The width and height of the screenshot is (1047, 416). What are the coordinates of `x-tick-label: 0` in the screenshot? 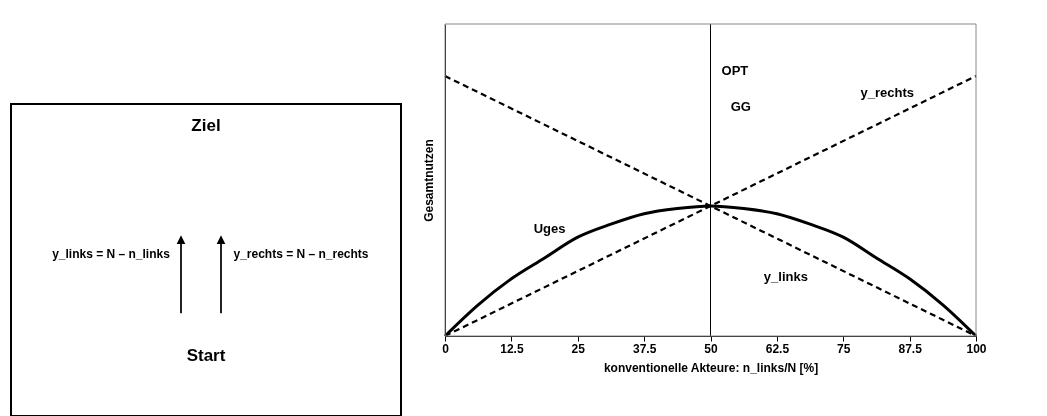 It's located at (446, 348).